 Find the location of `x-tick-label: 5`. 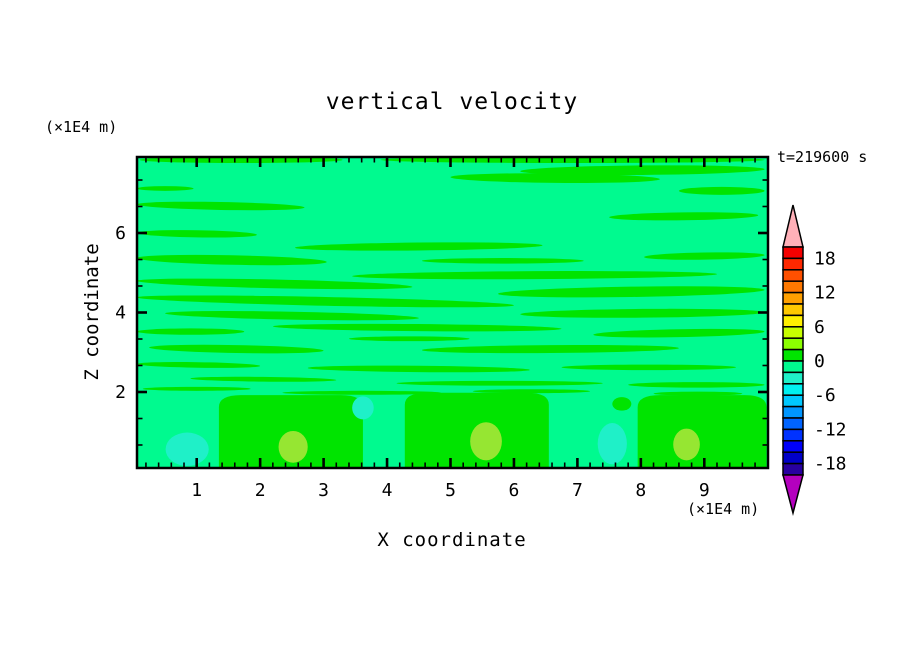

x-tick-label: 5 is located at coordinates (450, 490).